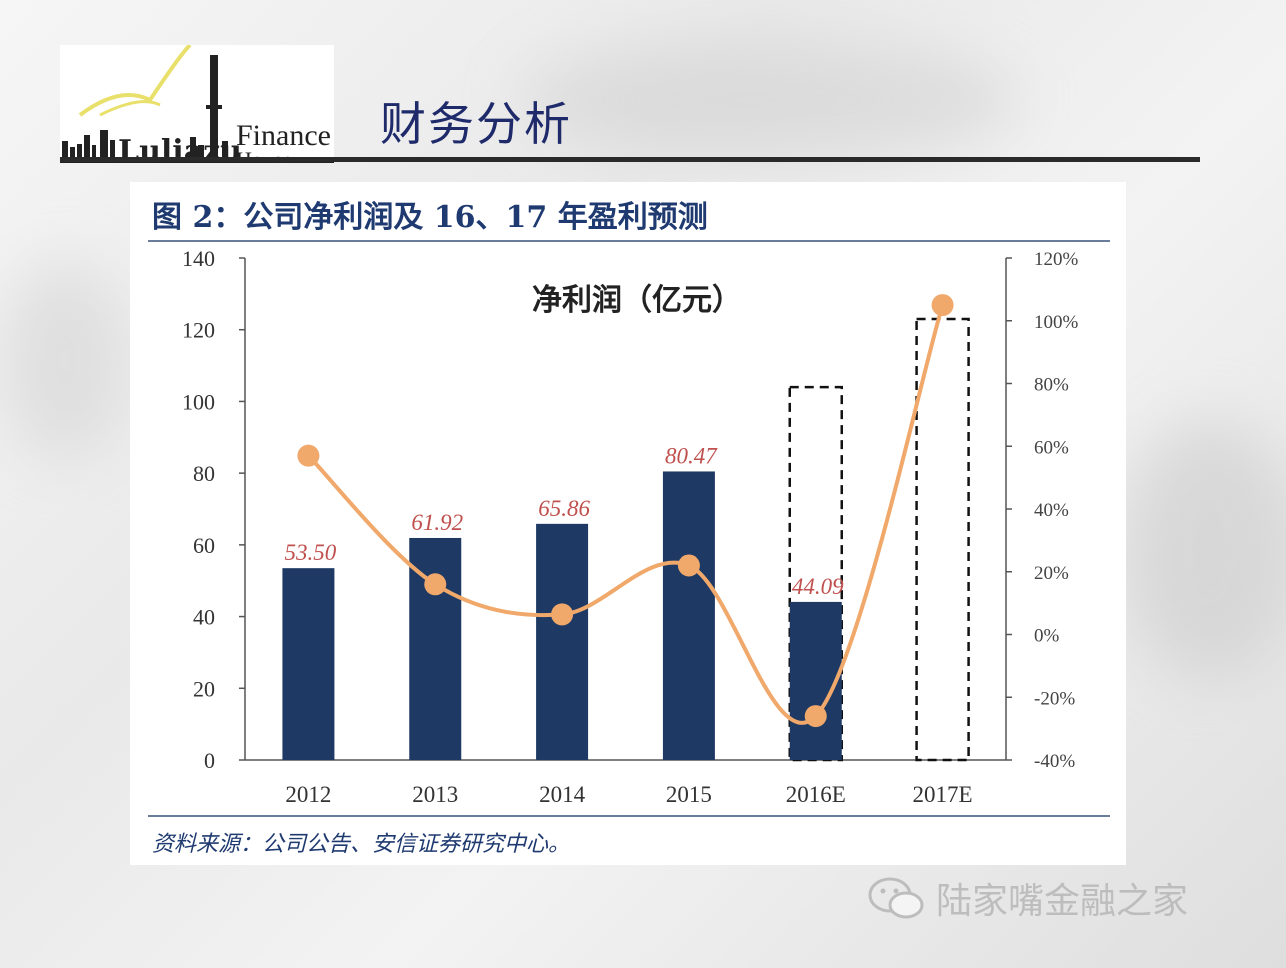 The width and height of the screenshot is (1286, 968). Describe the element at coordinates (198, 258) in the screenshot. I see `y-tick-label: 140` at that location.